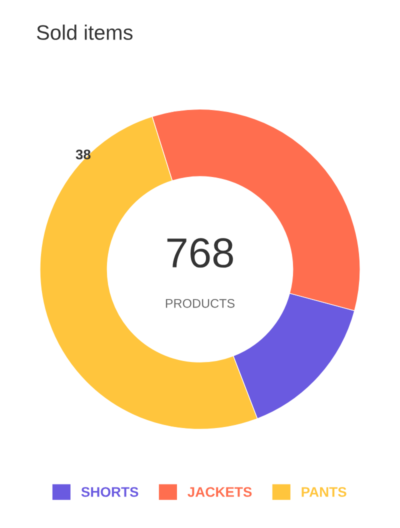 Image resolution: width=400 pixels, height=528 pixels. I want to click on legend-label: SHORTS, so click(109, 492).